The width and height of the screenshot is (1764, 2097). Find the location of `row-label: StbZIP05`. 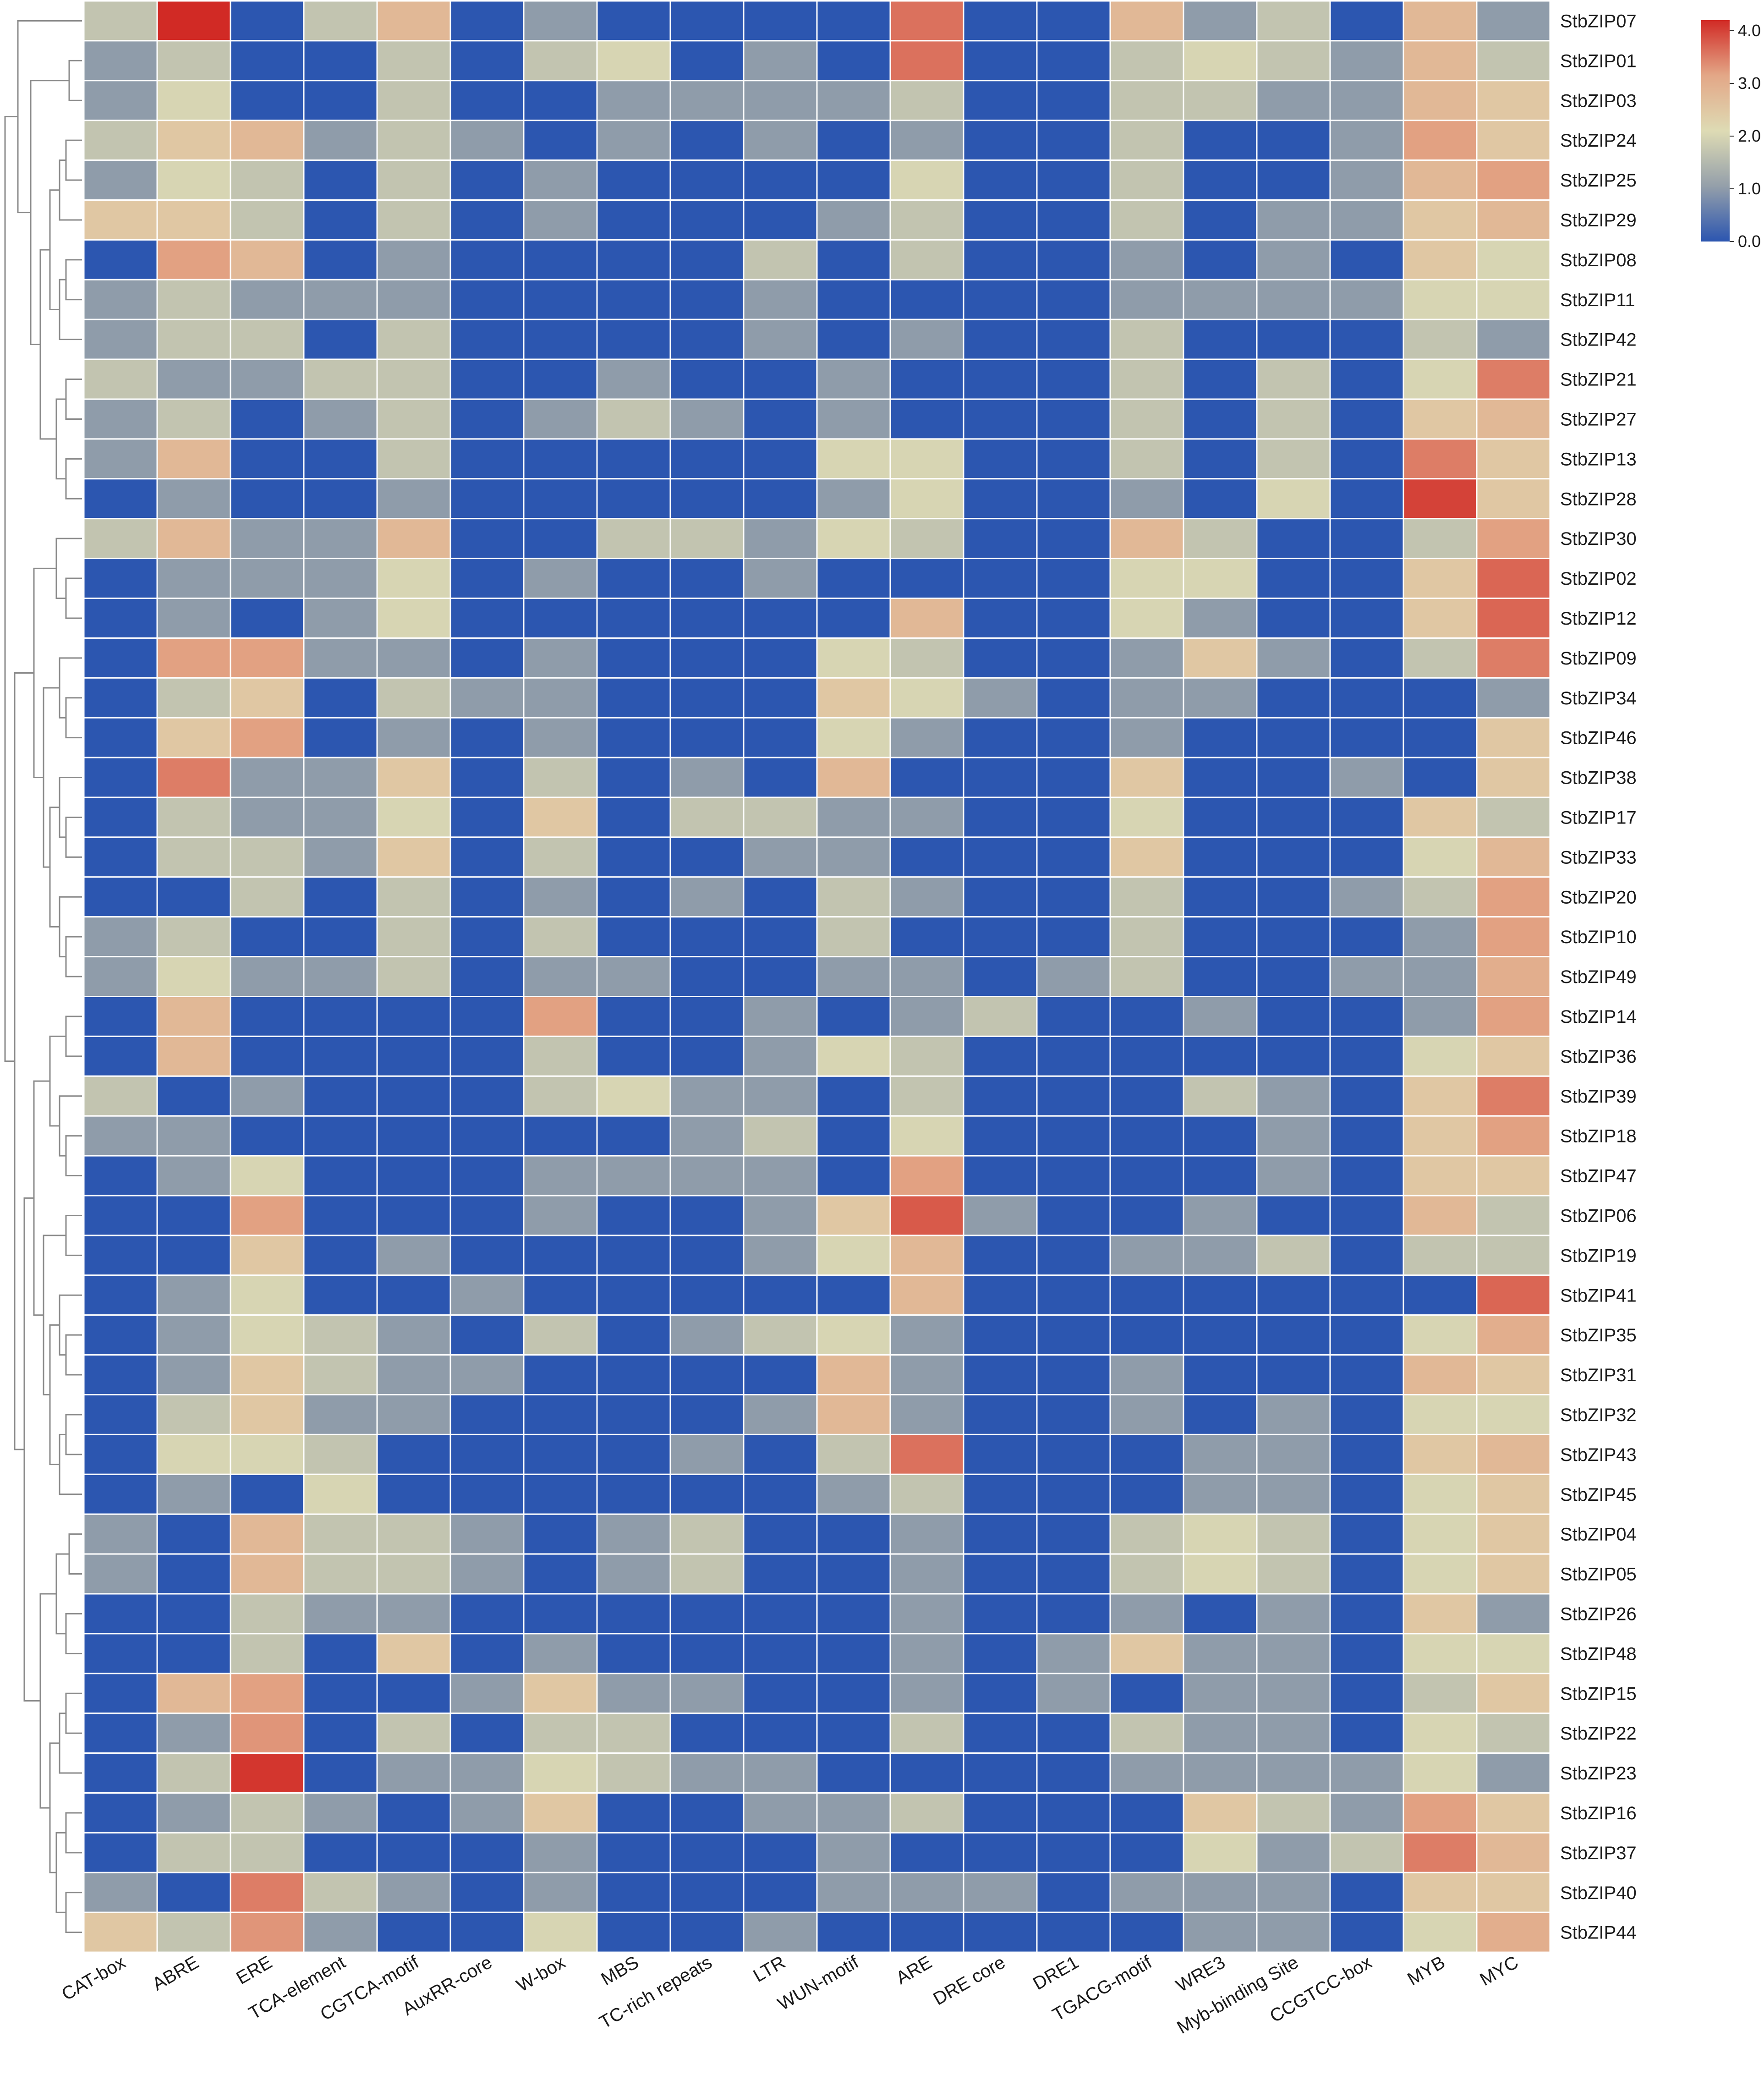

row-label: StbZIP05 is located at coordinates (1598, 1575).